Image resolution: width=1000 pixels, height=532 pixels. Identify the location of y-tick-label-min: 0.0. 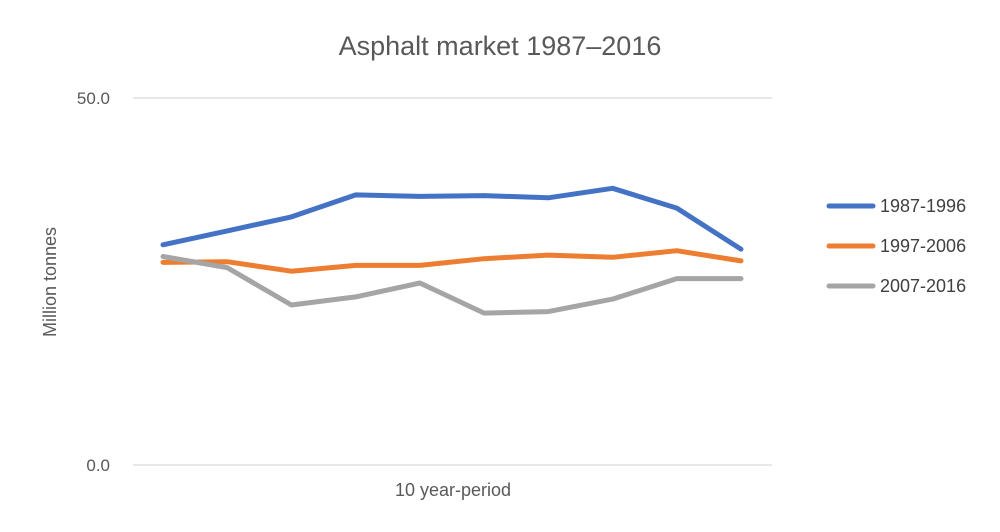
(98, 465).